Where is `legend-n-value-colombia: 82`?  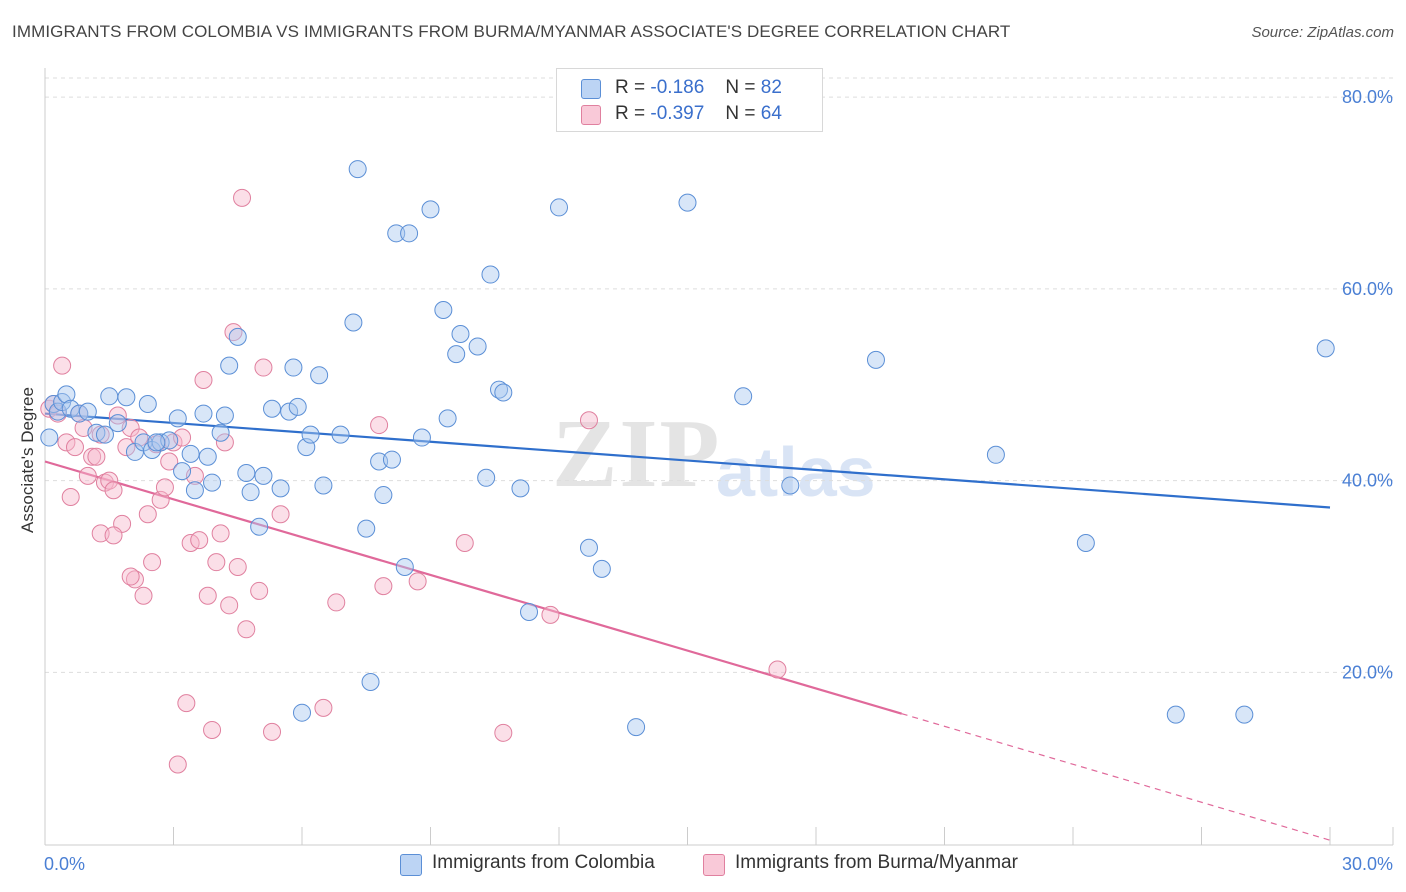 legend-n-value-colombia: 82 is located at coordinates (771, 87).